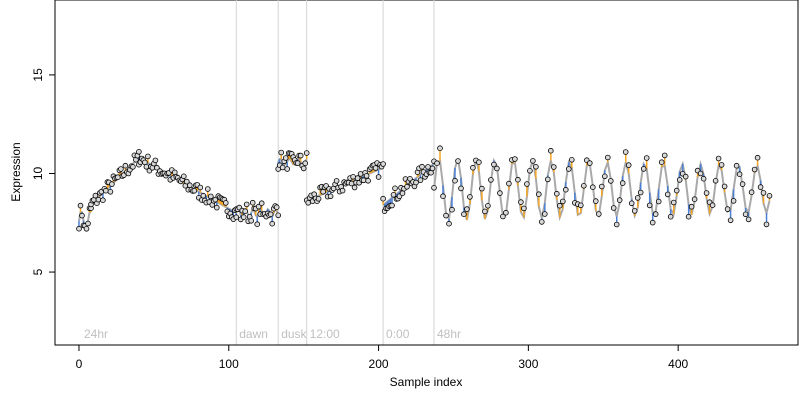  What do you see at coordinates (382, 357) in the screenshot?
I see `x-axis: 0 100 200 300 400` at bounding box center [382, 357].